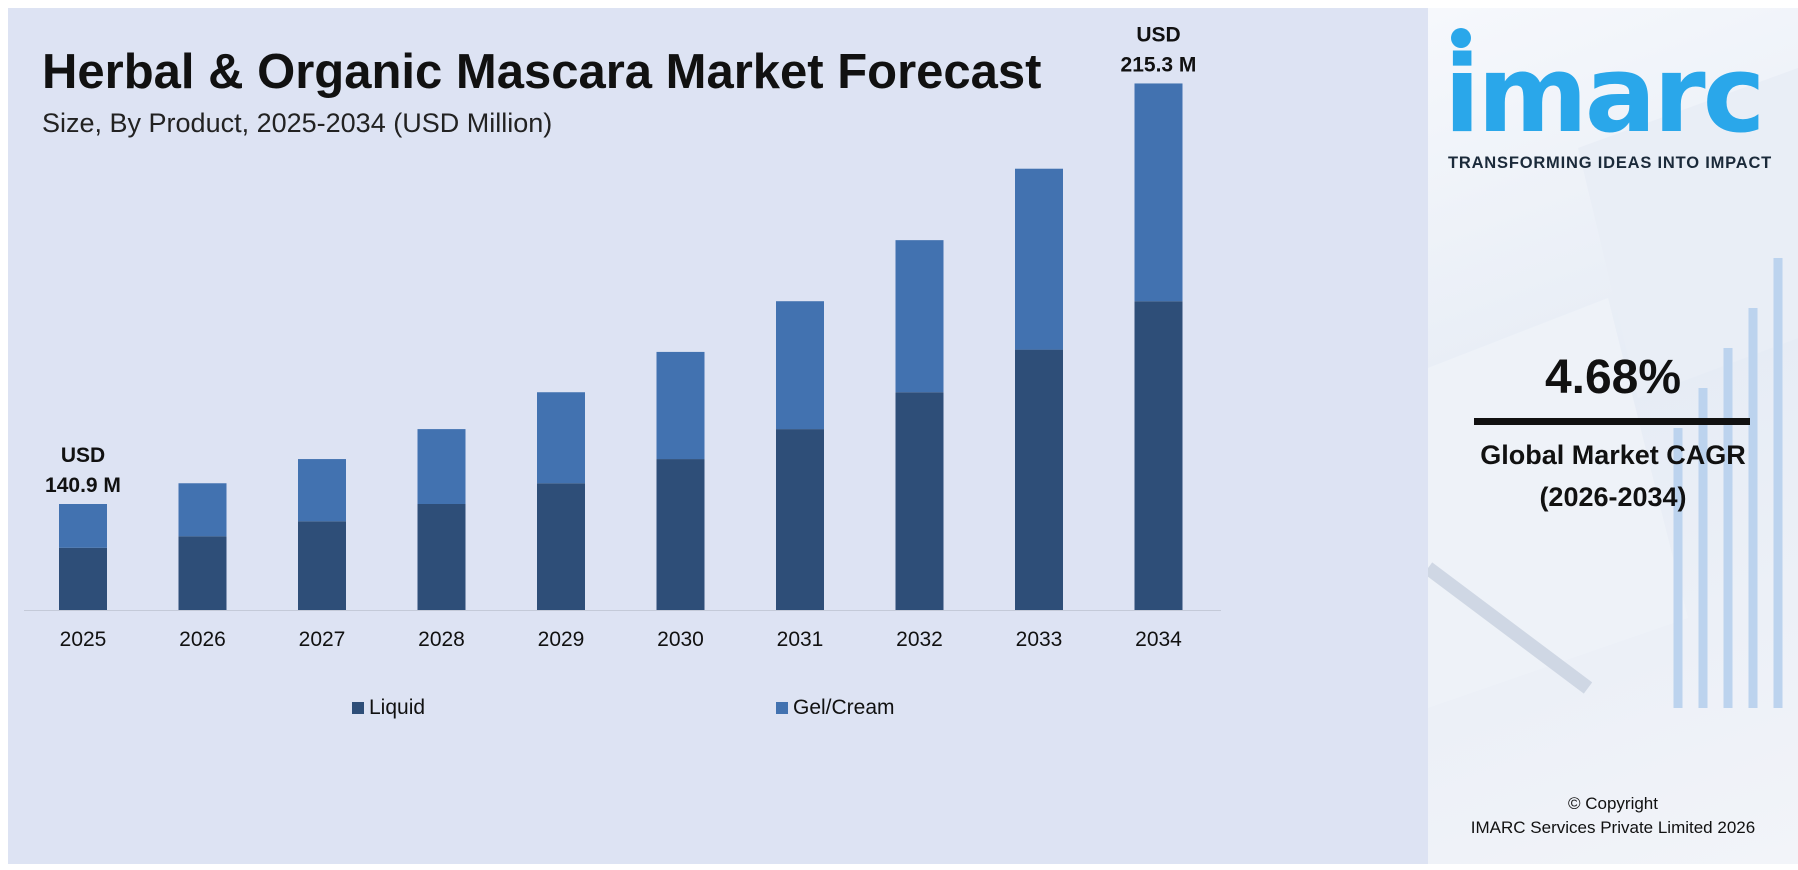 The width and height of the screenshot is (1798, 870). What do you see at coordinates (358, 708) in the screenshot?
I see `legend-swatch-liquid` at bounding box center [358, 708].